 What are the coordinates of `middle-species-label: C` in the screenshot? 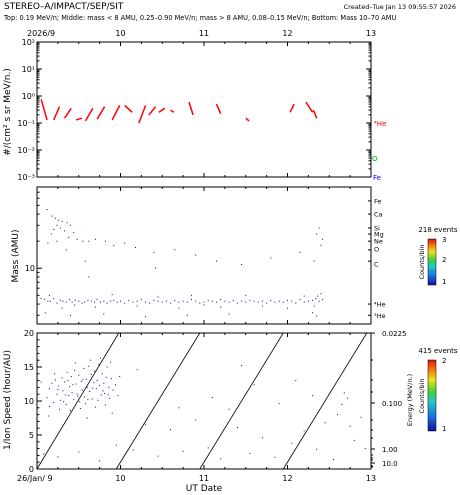 It's located at (376, 265).